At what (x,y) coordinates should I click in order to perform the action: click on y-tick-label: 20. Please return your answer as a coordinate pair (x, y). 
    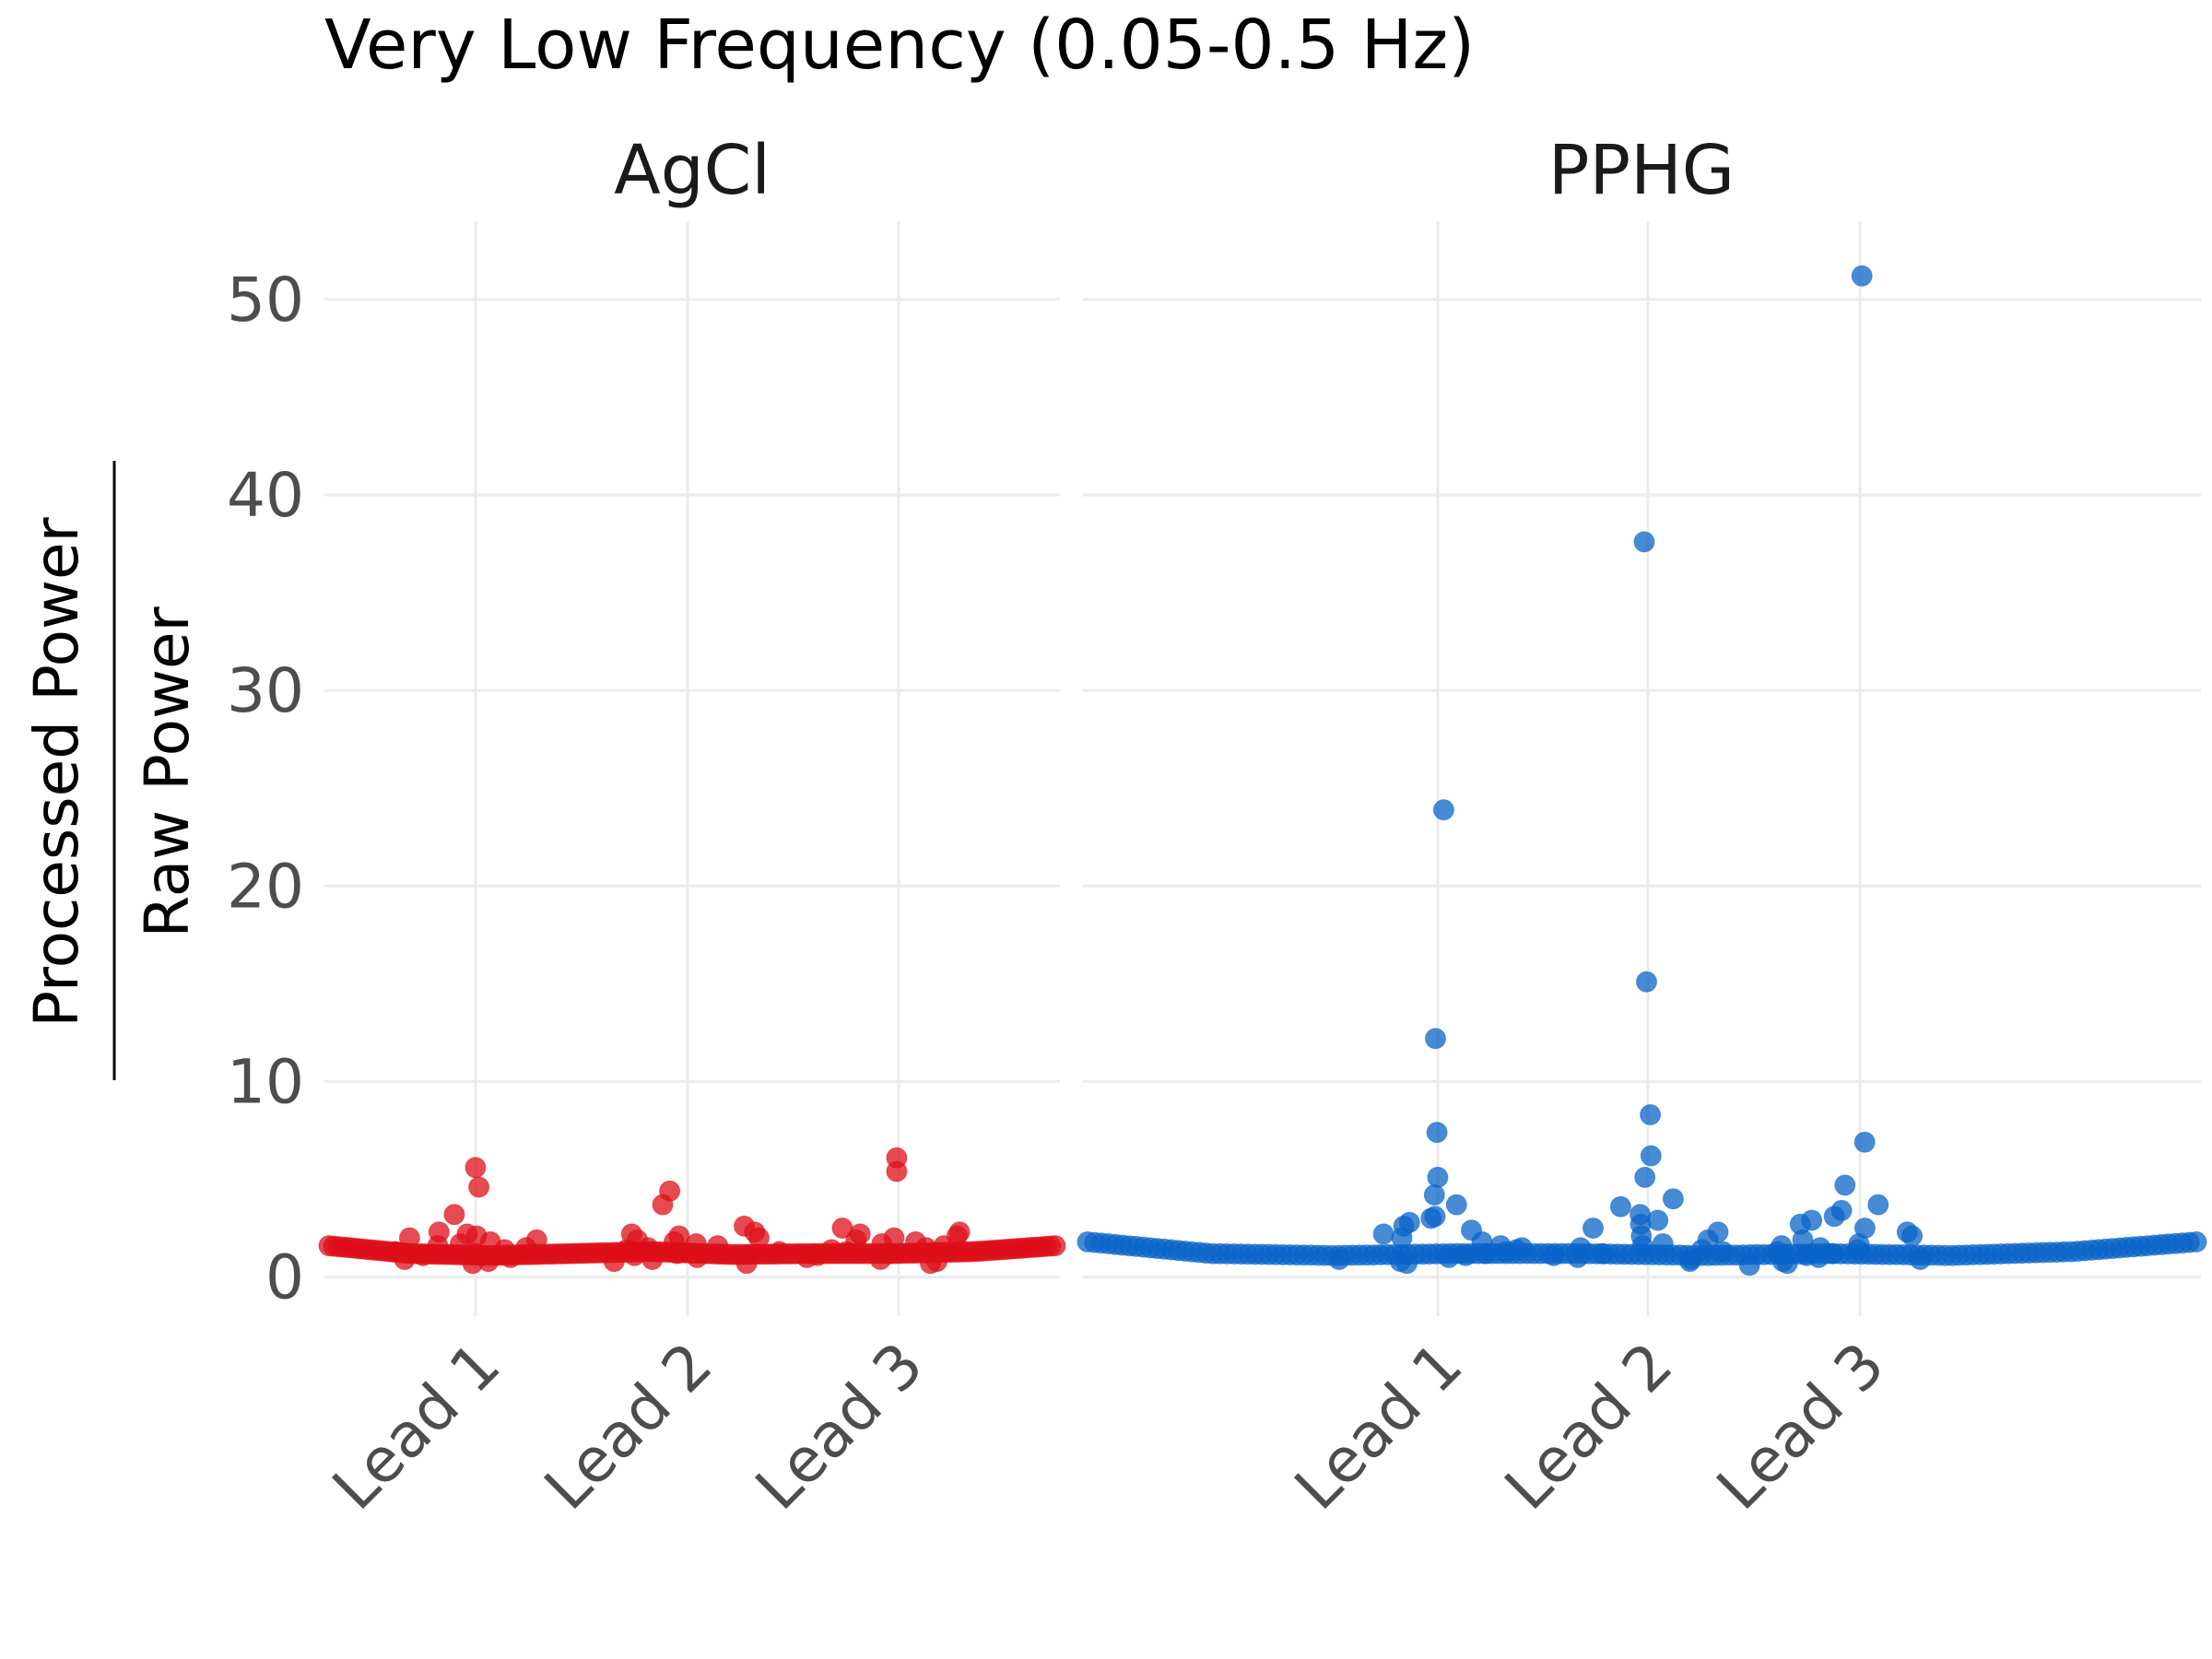
    Looking at the image, I should click on (265, 886).